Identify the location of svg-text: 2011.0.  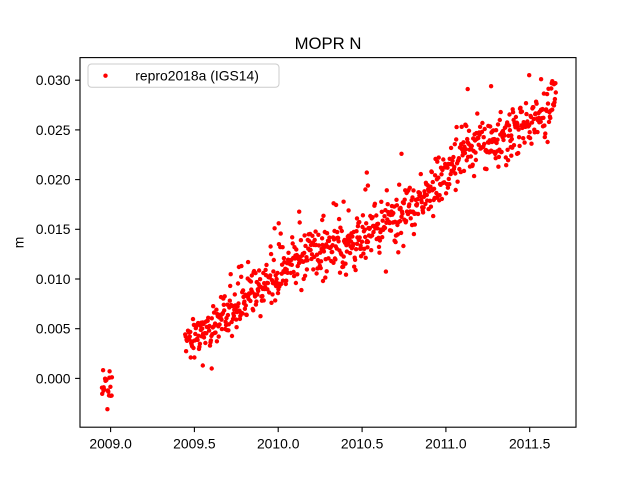
(446, 444).